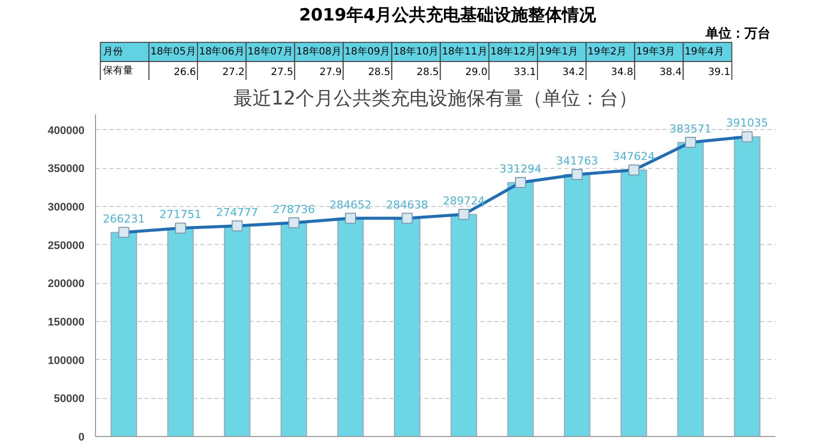  What do you see at coordinates (330, 72) in the screenshot?
I see `text: 27.9` at bounding box center [330, 72].